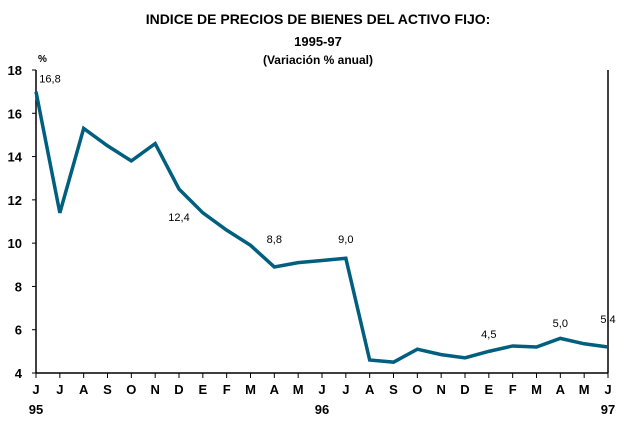 This screenshot has width=636, height=433. Describe the element at coordinates (15, 157) in the screenshot. I see `y-tick-label: 14` at that location.